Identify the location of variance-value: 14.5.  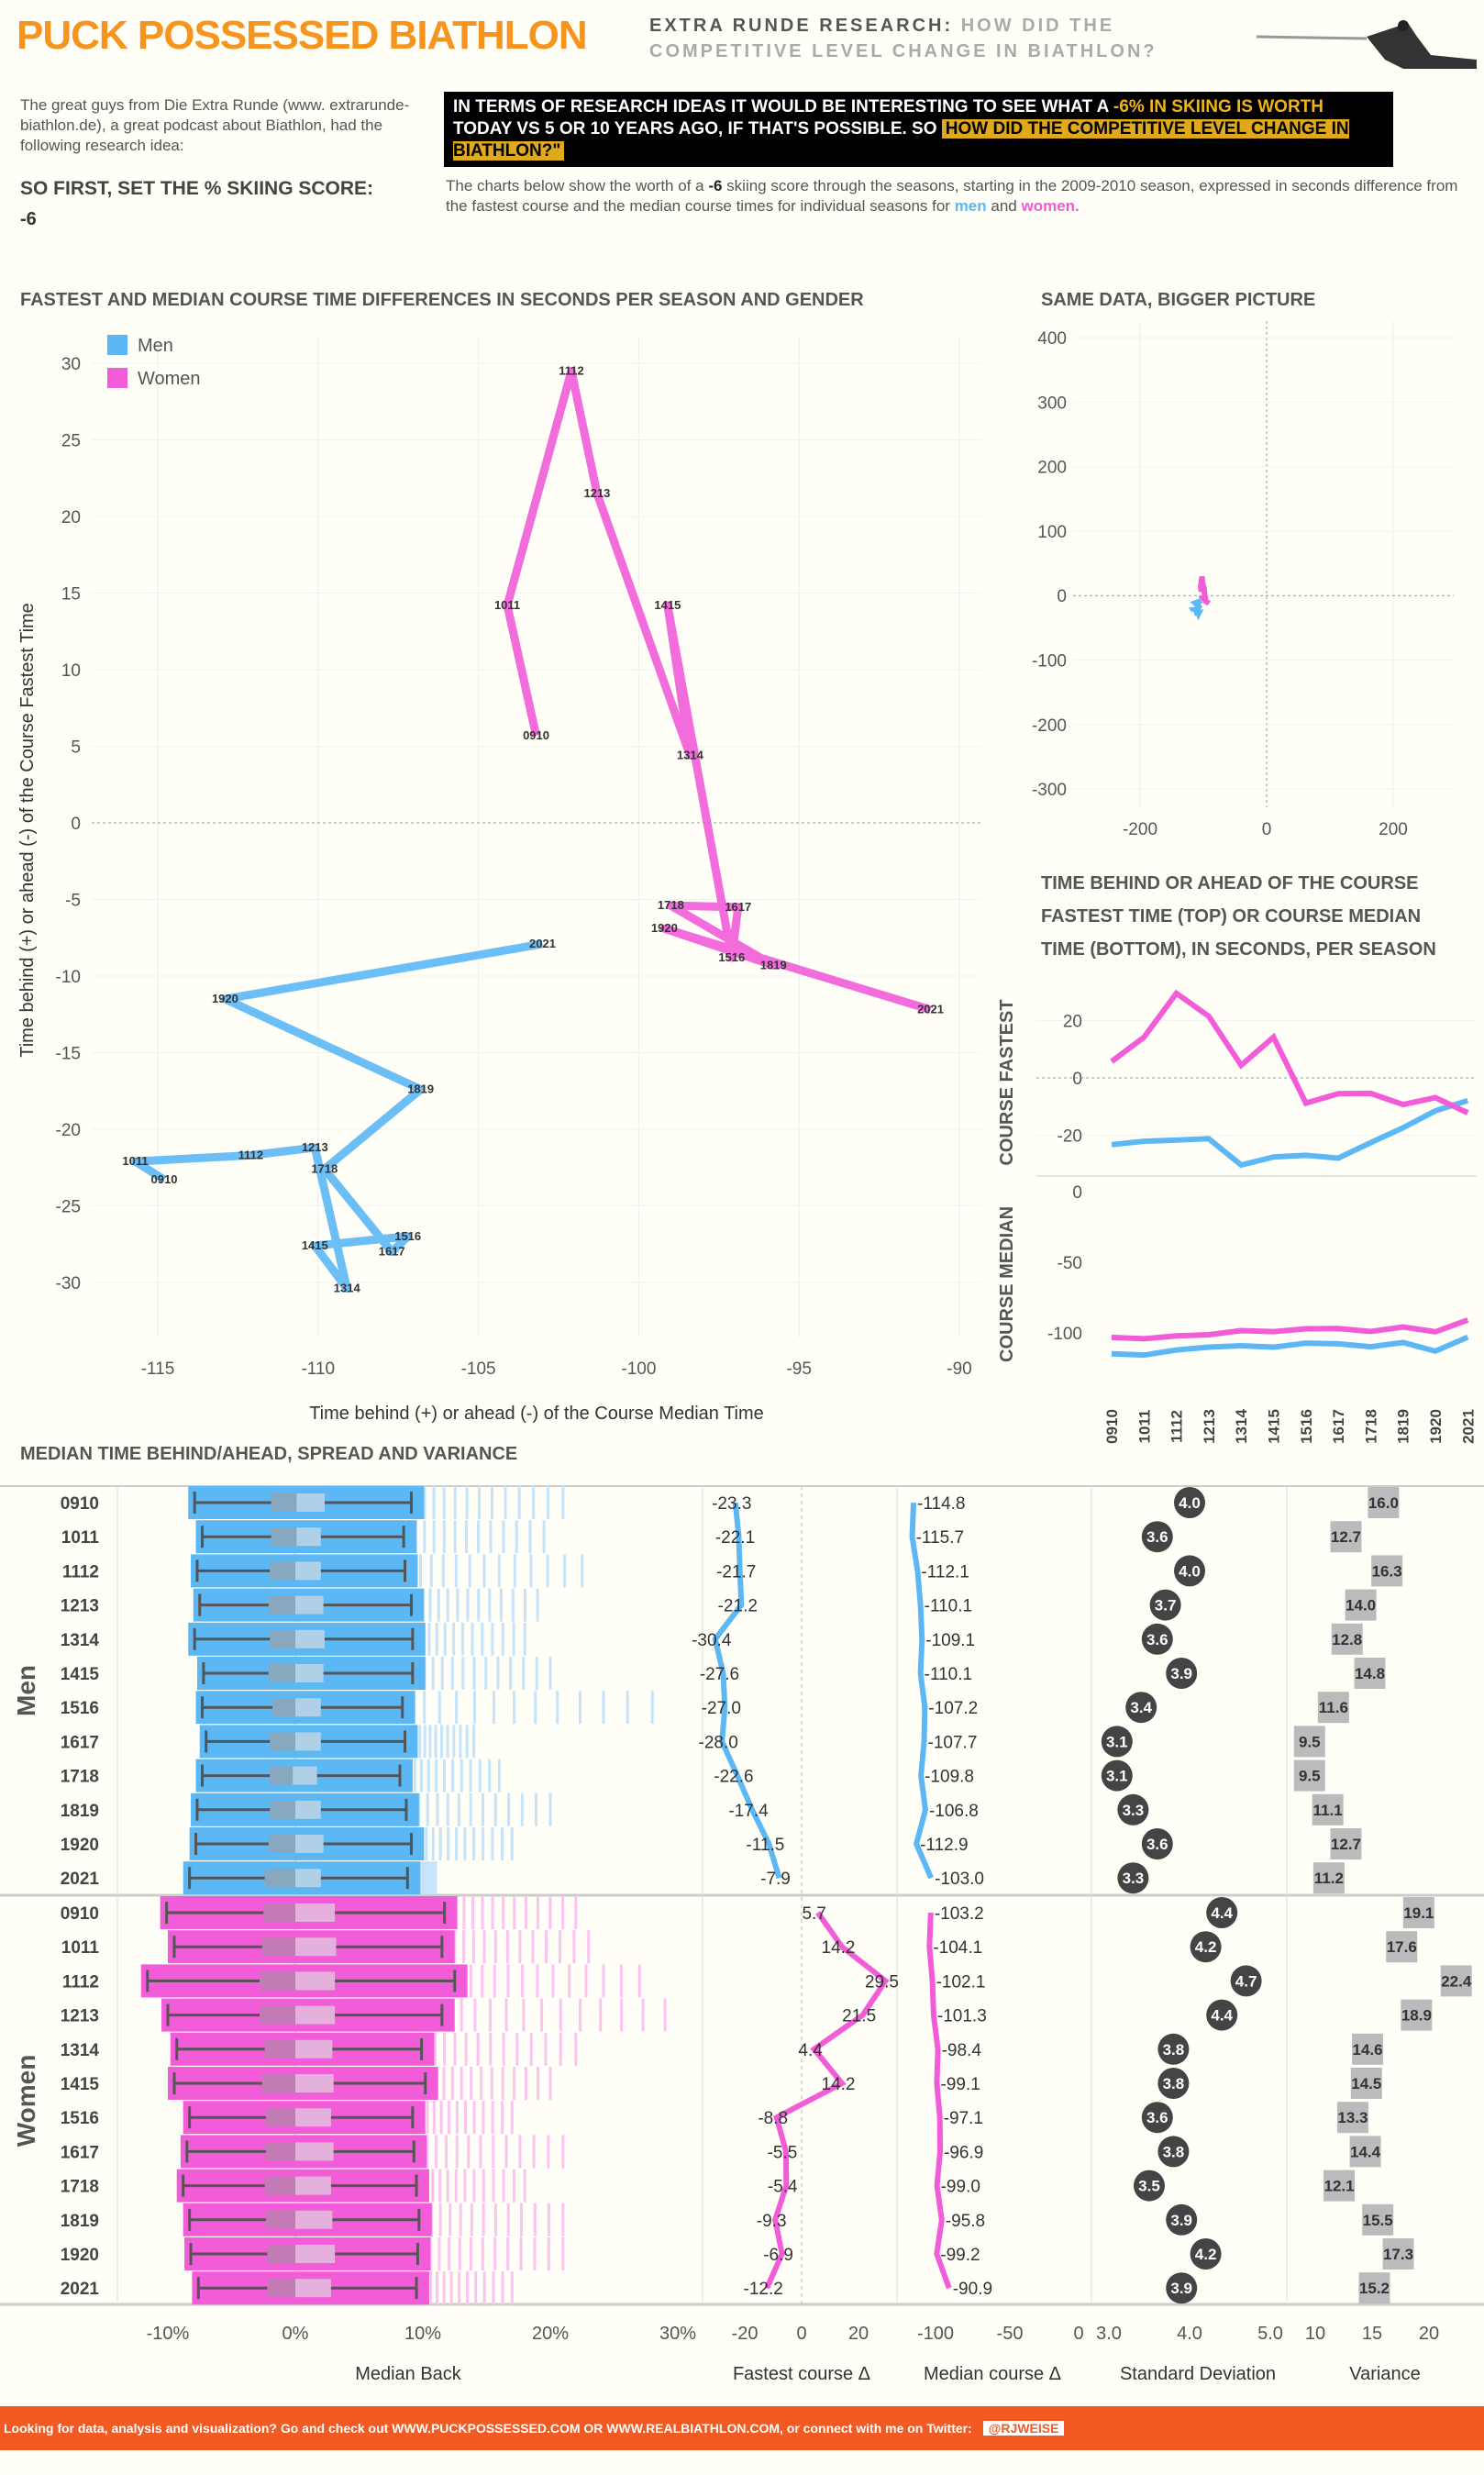
(1366, 2083).